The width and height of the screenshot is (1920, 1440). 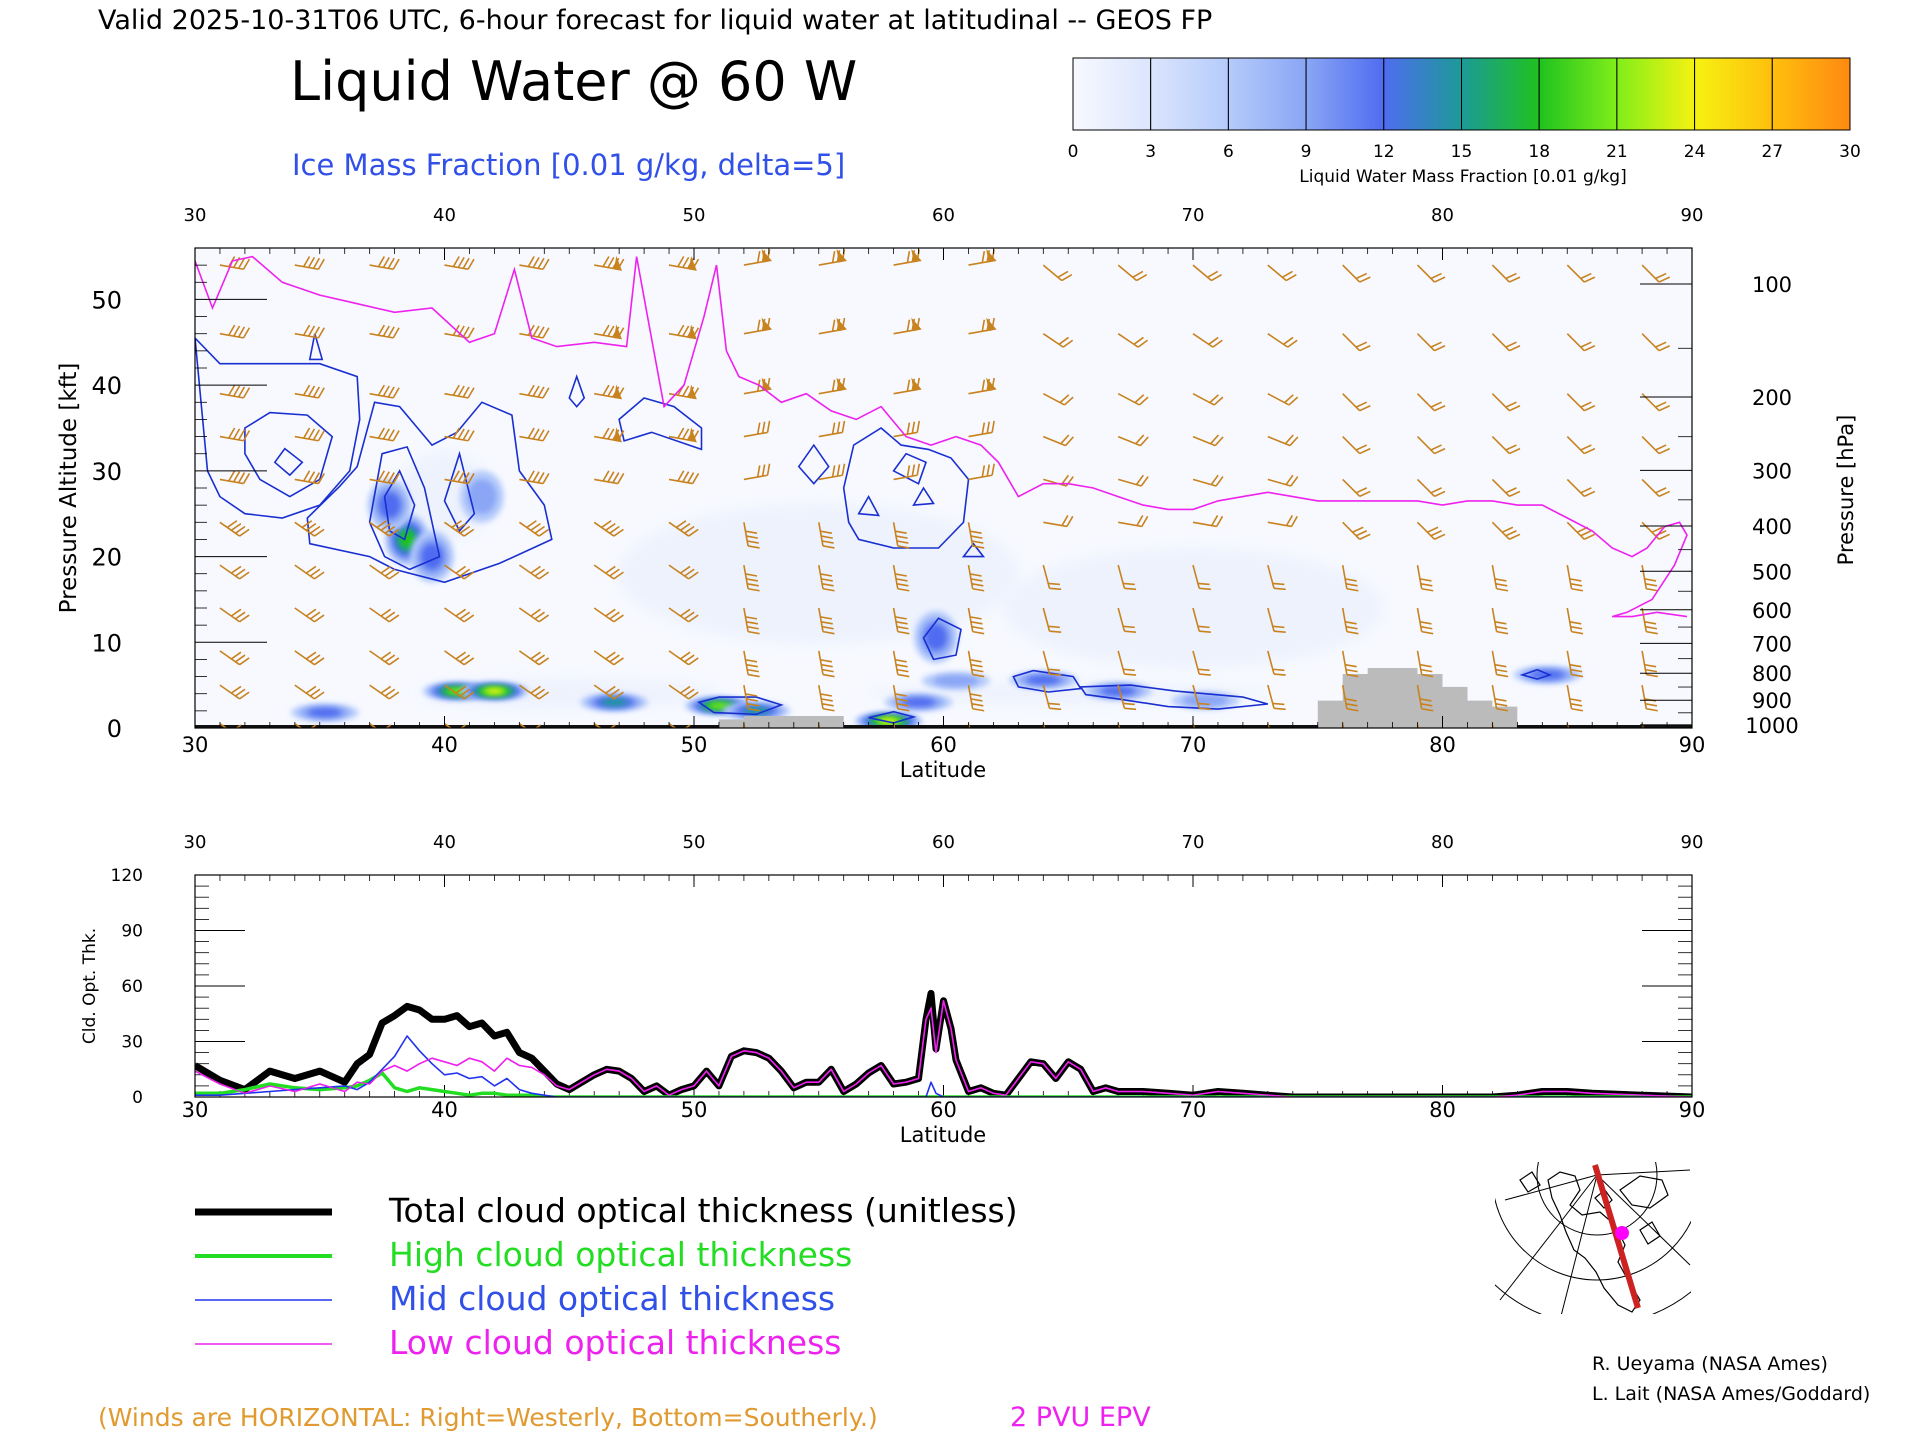 I want to click on y-tick-label: 60, so click(x=132, y=987).